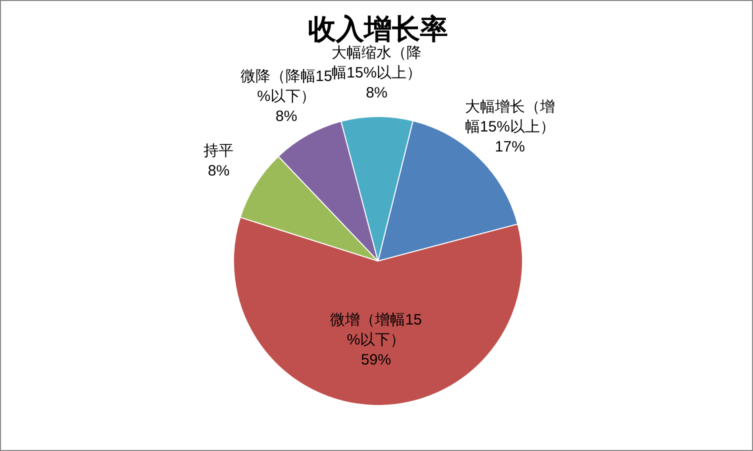  I want to click on slice-label: 大幅增长（增幅15%以上）, so click(509, 117).